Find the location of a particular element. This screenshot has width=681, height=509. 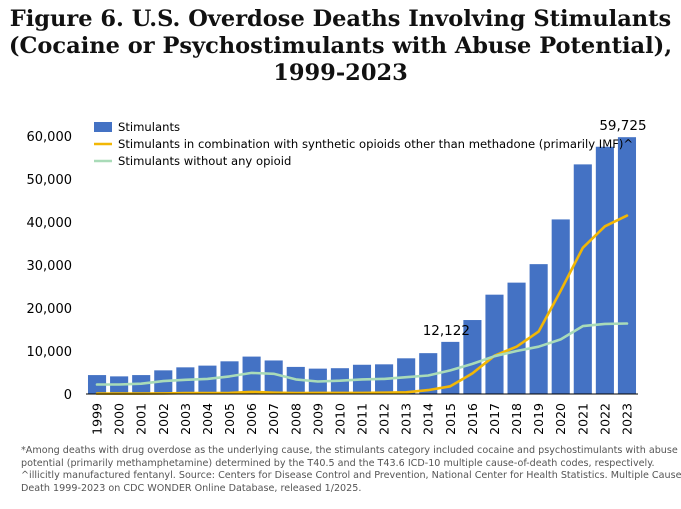

bar-2014 is located at coordinates (428, 373).